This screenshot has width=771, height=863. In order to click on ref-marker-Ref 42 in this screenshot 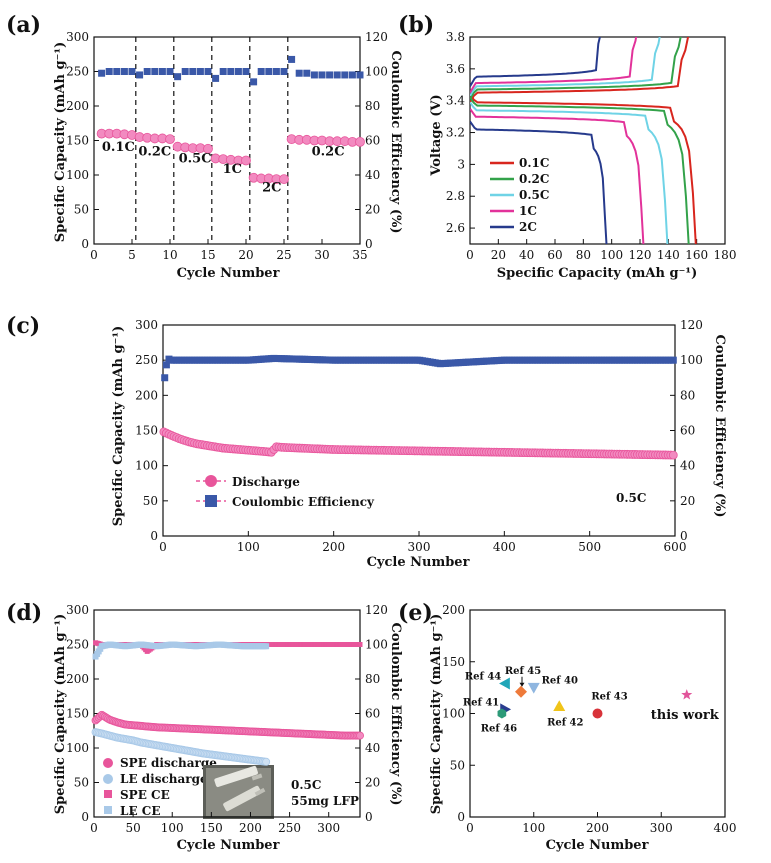, I will do `click(559, 706)`.